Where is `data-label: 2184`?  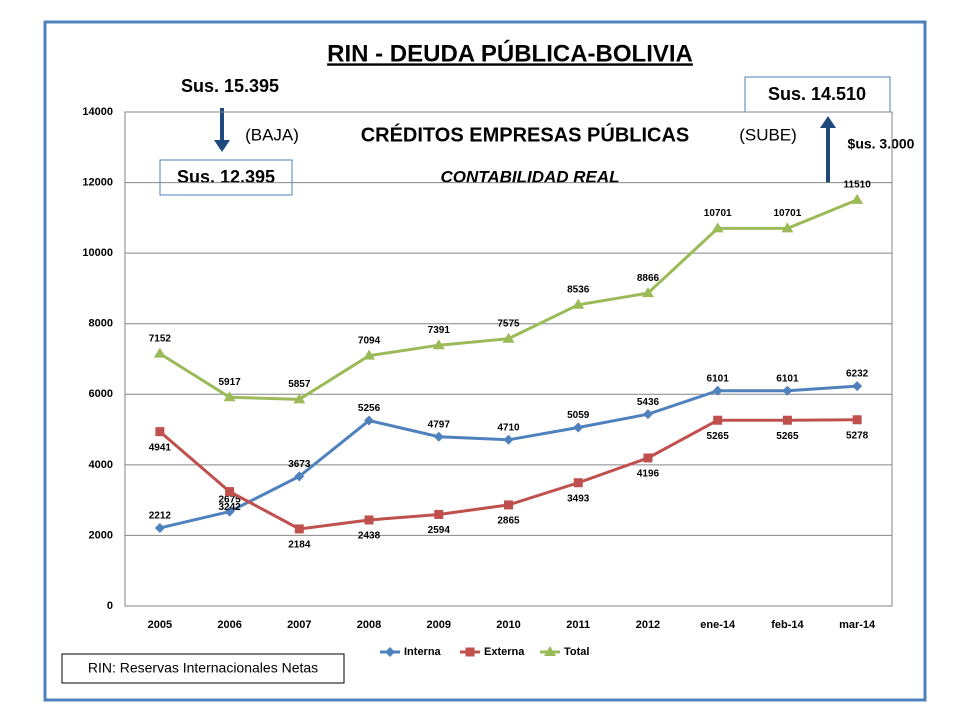 data-label: 2184 is located at coordinates (299, 545).